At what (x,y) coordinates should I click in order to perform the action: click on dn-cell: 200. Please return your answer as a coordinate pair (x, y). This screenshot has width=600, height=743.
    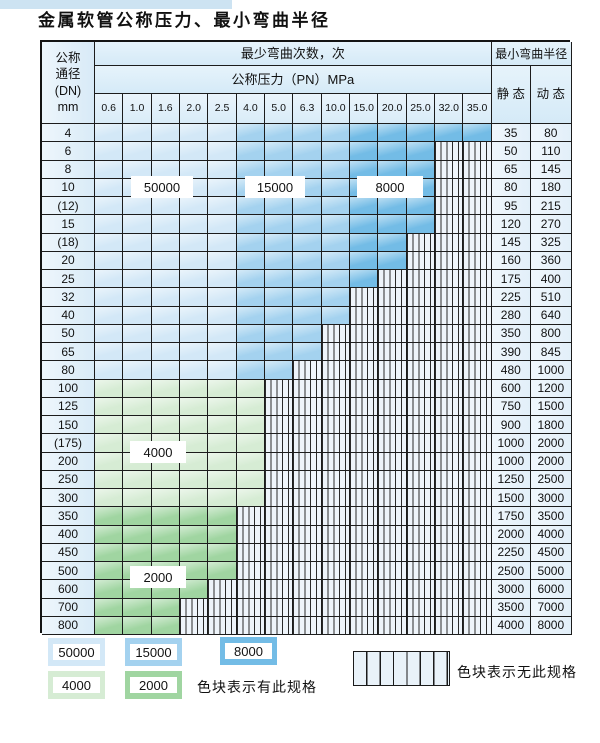
    Looking at the image, I should click on (68, 461).